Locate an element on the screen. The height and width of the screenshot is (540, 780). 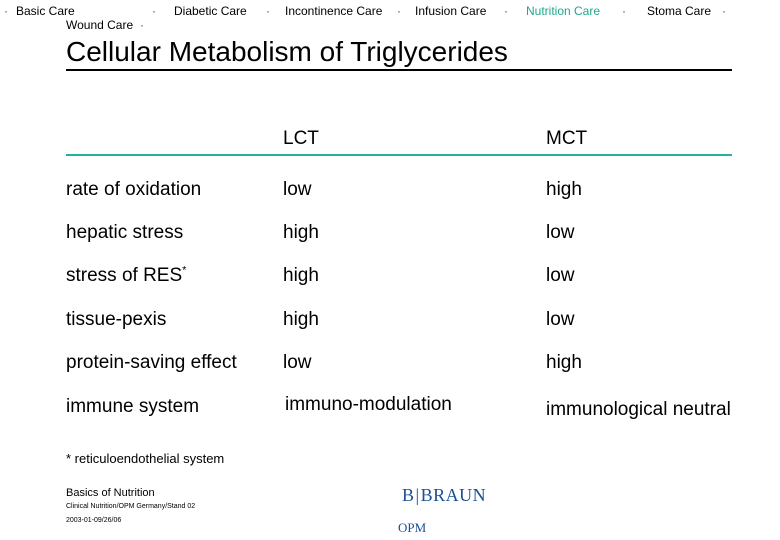
logo-letter: B is located at coordinates (408, 495).